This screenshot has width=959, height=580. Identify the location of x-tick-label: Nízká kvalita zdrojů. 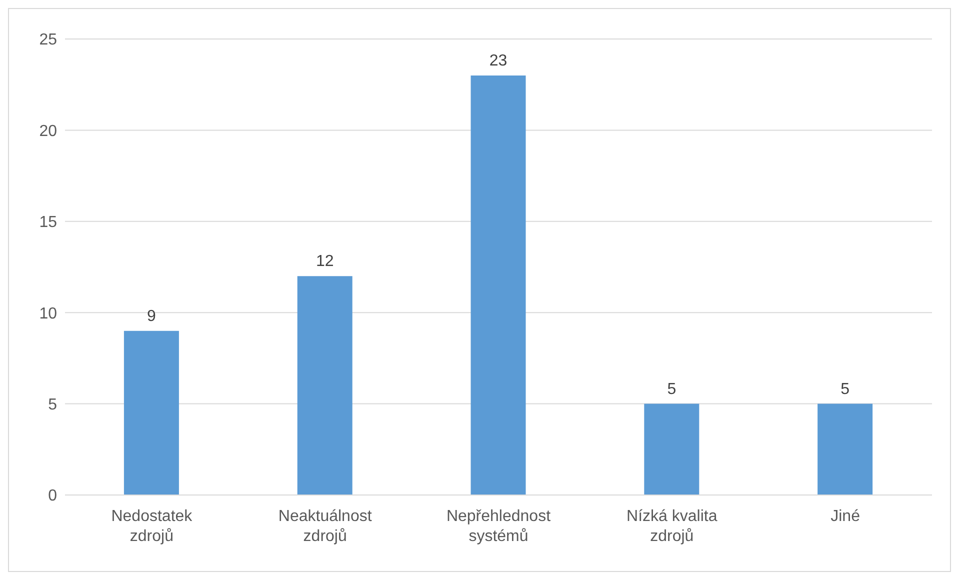
(672, 526).